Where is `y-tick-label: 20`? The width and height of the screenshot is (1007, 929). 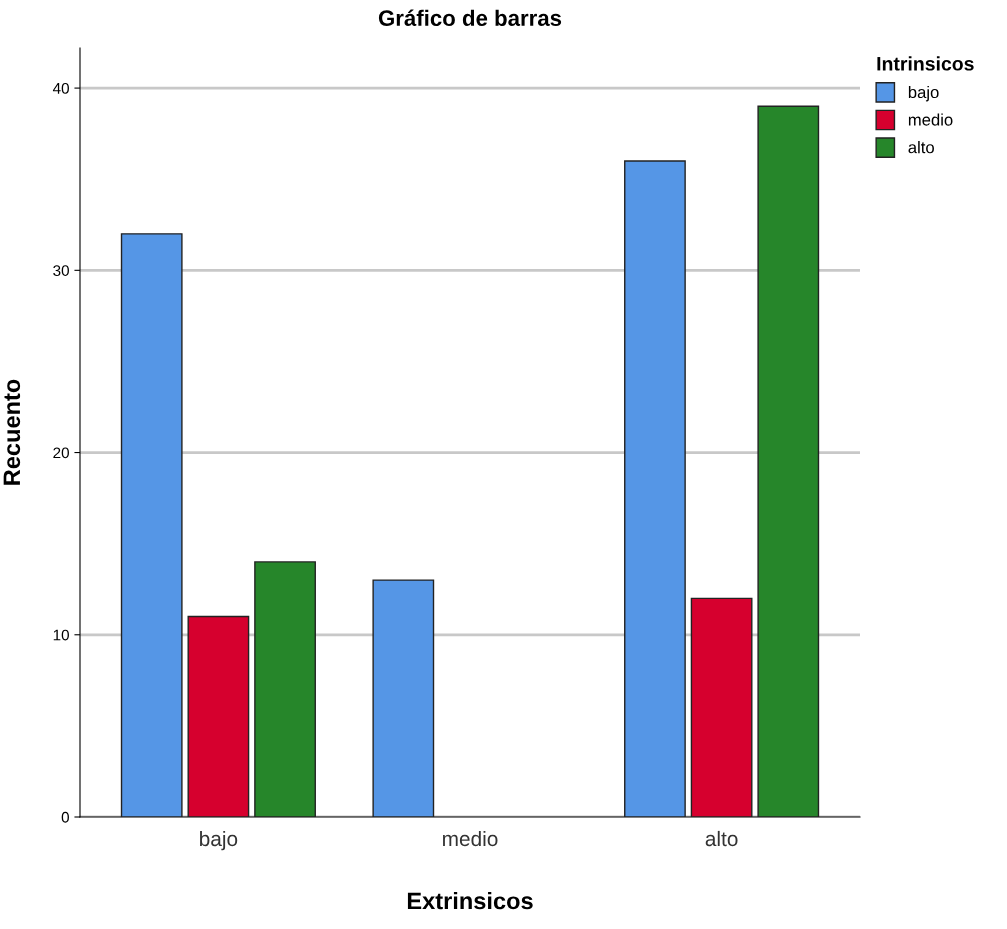
y-tick-label: 20 is located at coordinates (61, 453).